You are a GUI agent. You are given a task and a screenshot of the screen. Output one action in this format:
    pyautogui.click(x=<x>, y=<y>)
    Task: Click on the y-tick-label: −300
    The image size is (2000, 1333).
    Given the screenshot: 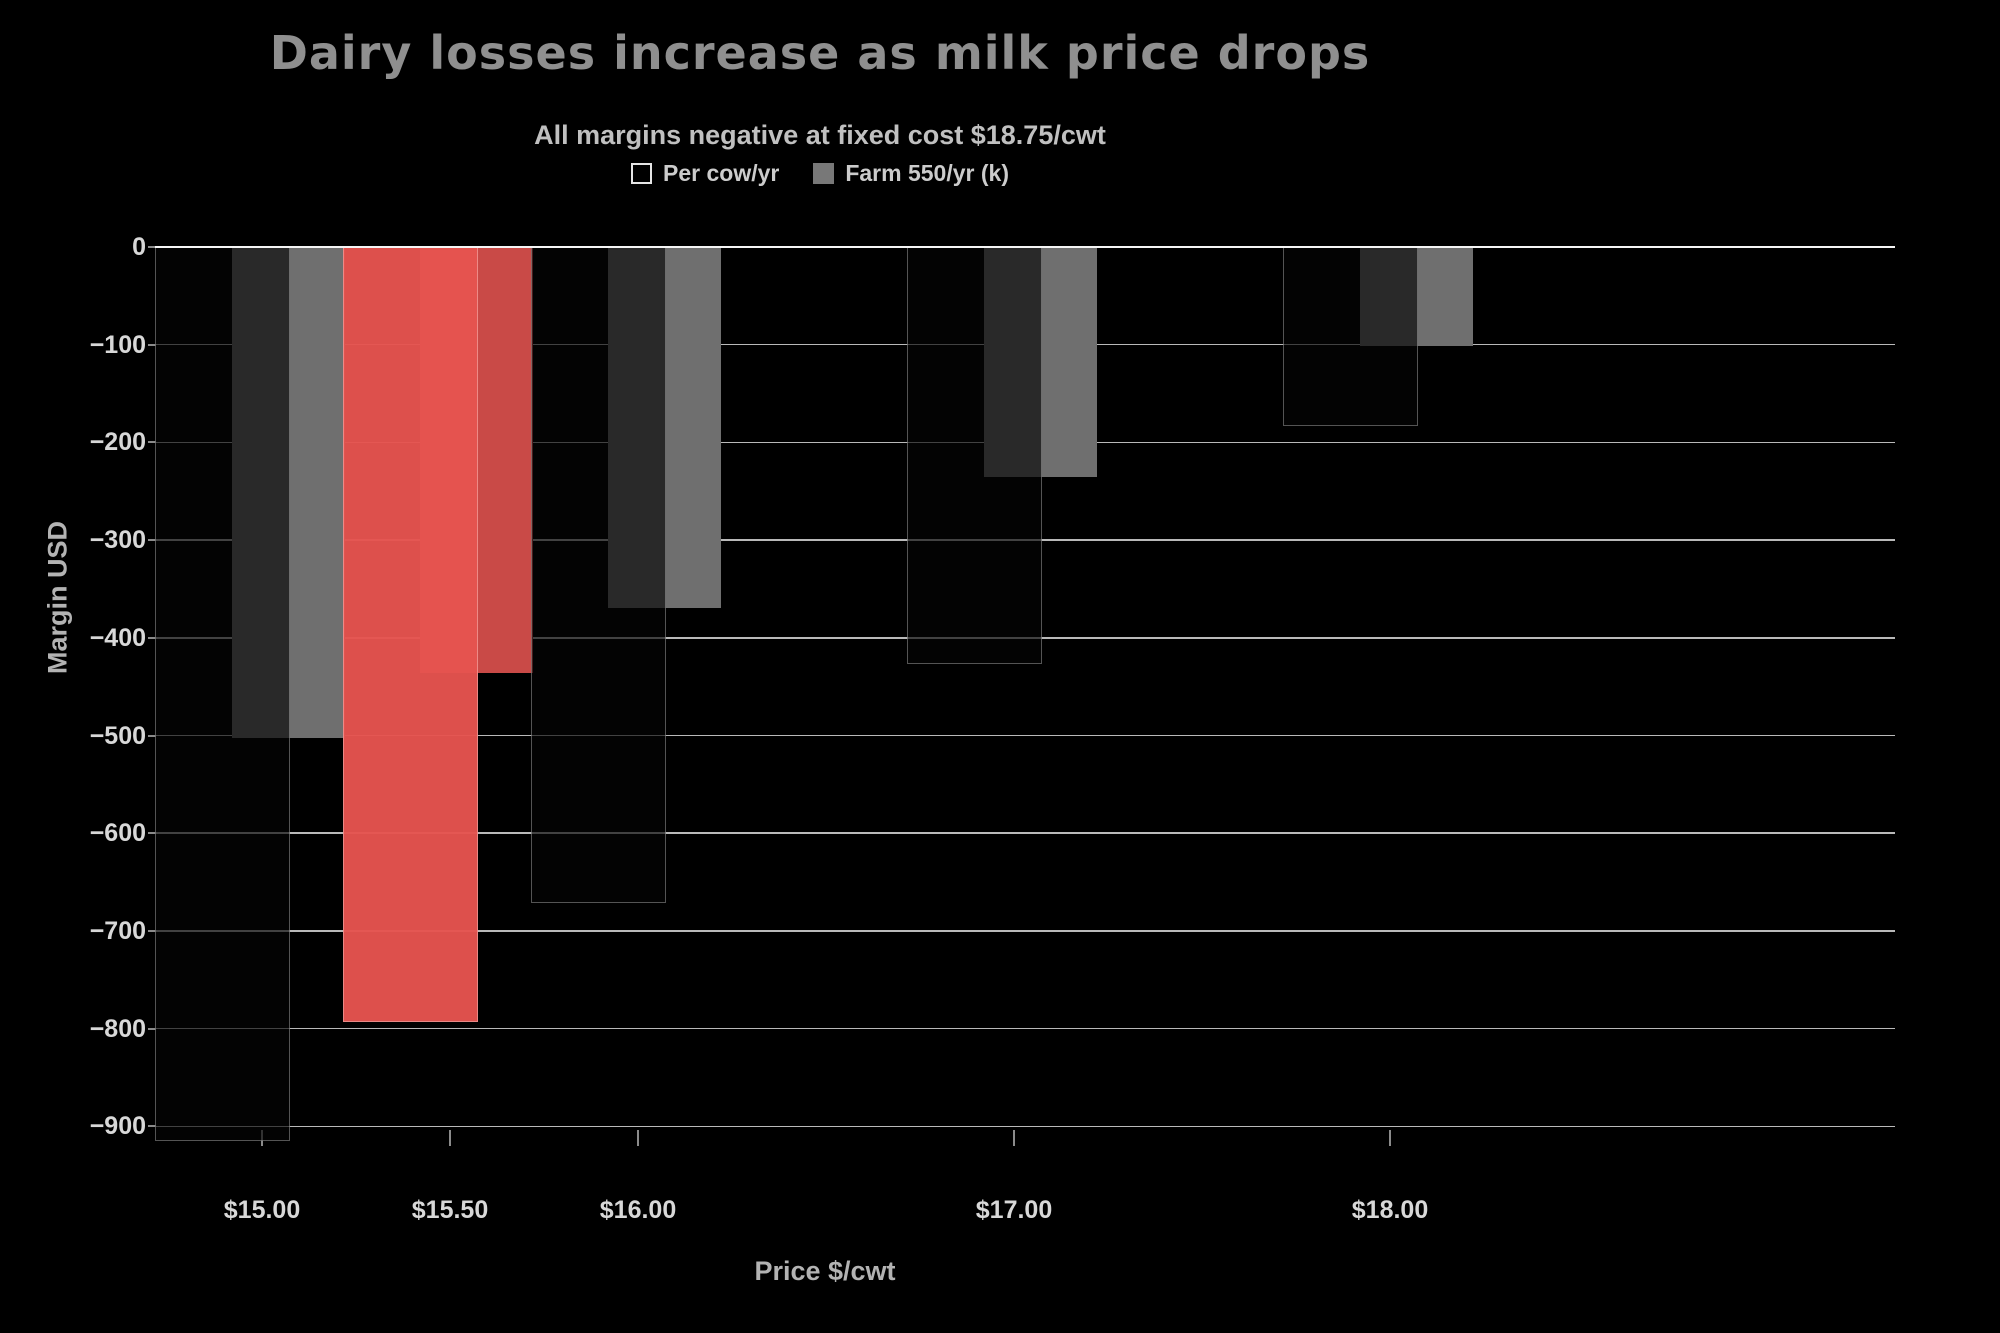 What is the action you would take?
    pyautogui.click(x=117, y=540)
    